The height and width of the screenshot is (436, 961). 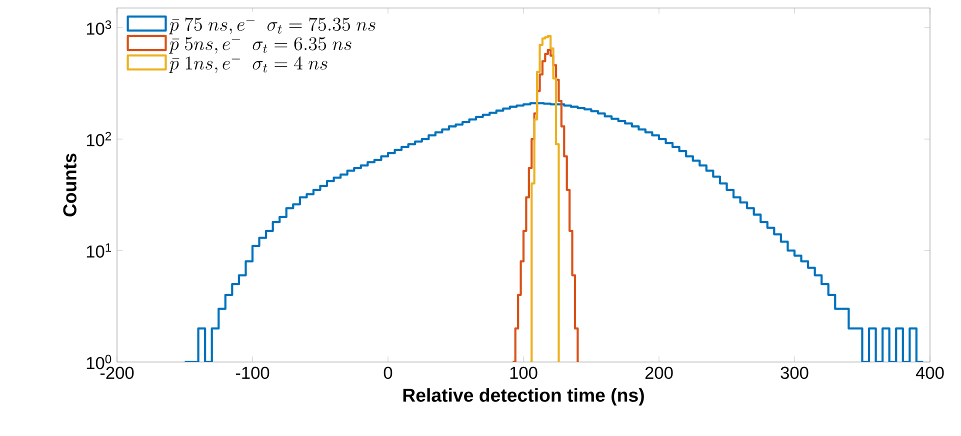 What do you see at coordinates (69, 185) in the screenshot?
I see `y-axis-title: Counts` at bounding box center [69, 185].